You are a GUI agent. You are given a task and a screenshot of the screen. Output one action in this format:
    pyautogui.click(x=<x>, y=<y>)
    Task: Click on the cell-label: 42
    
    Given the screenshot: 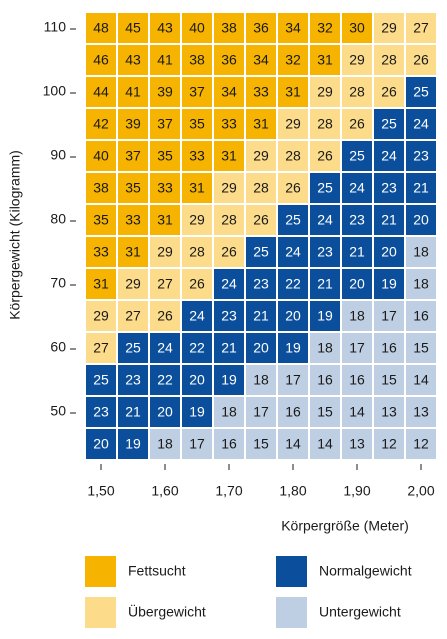 What is the action you would take?
    pyautogui.click(x=101, y=124)
    